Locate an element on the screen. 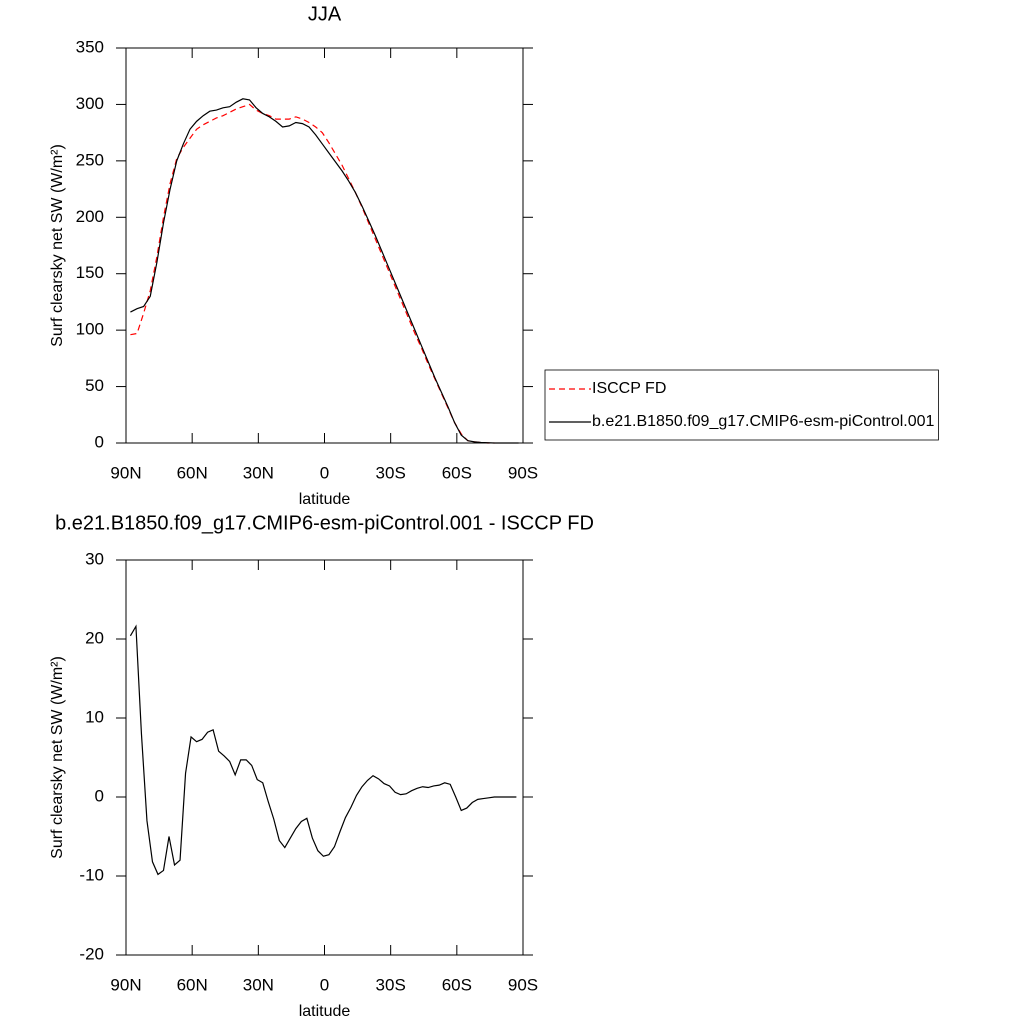 Image resolution: width=1024 pixels, height=1024 pixels. legend-frame is located at coordinates (741, 405).